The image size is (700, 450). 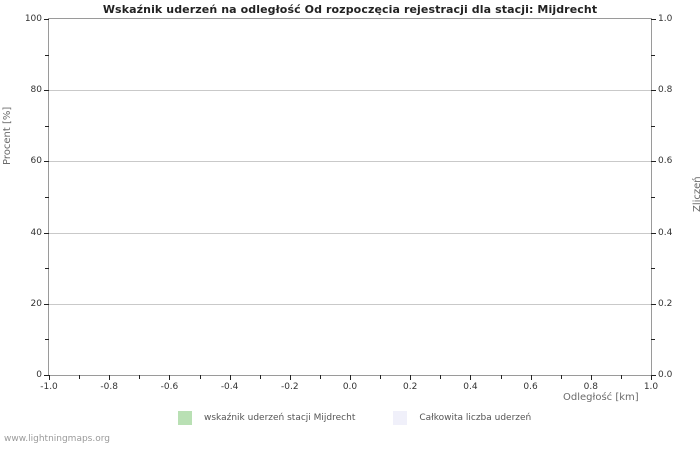 What do you see at coordinates (665, 161) in the screenshot?
I see `y2-axis-tick-label: 0.6` at bounding box center [665, 161].